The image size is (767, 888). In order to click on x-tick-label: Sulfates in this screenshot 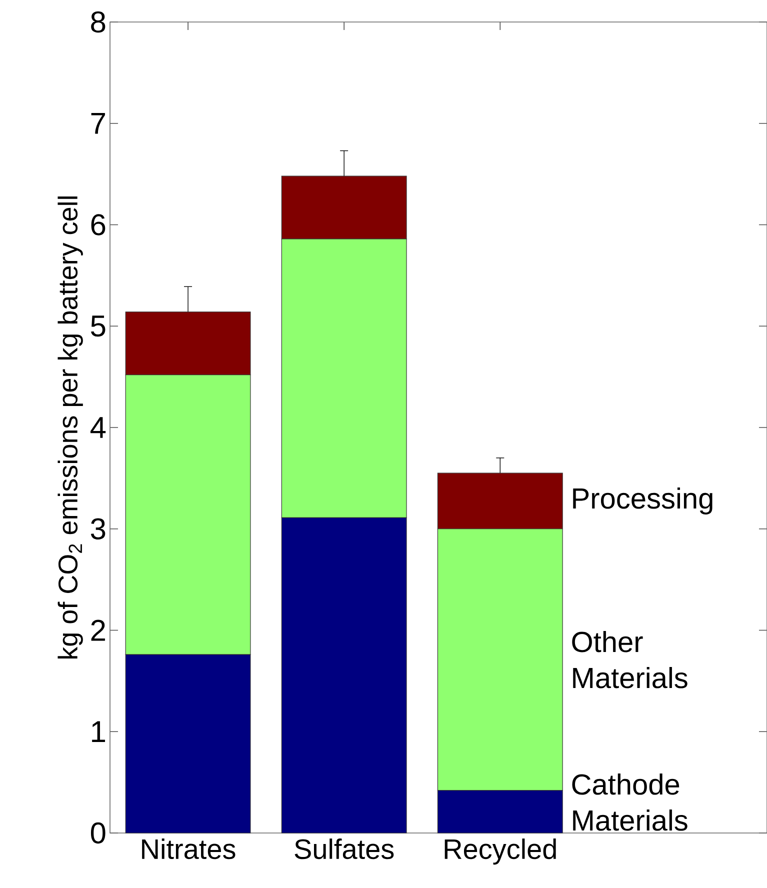, I will do `click(344, 849)`.